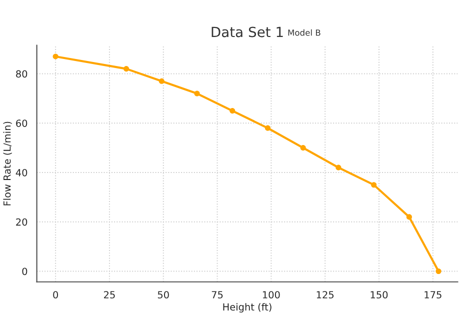 This screenshot has height=324, width=460. Describe the element at coordinates (7, 164) in the screenshot. I see `y-axis-title: Flow Rate (L/min)` at that location.